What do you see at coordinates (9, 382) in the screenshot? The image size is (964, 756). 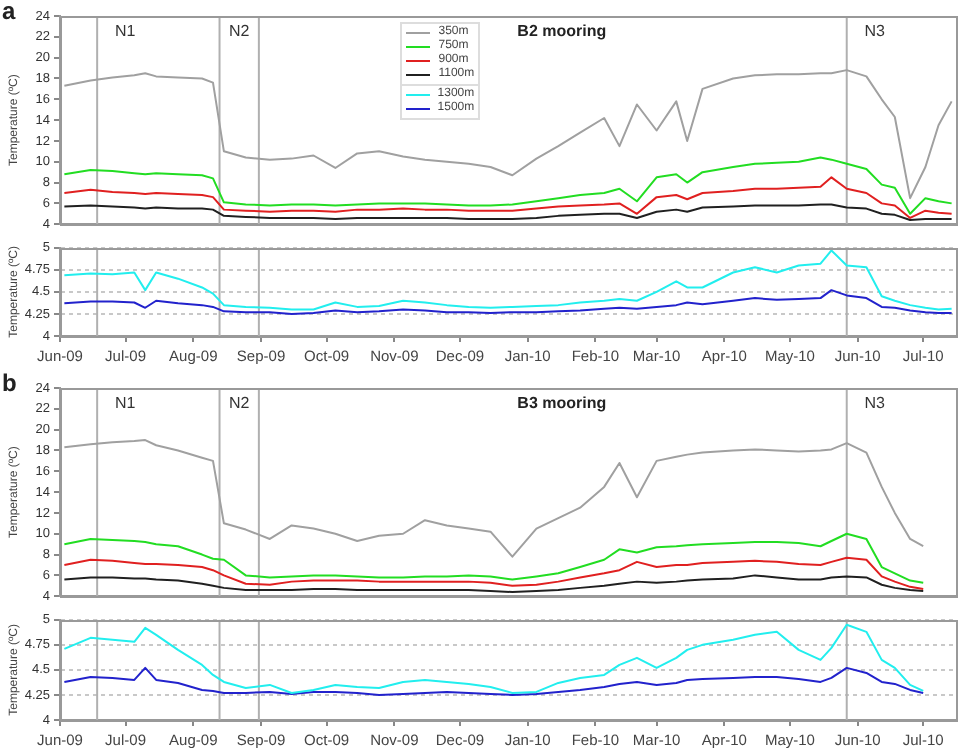 I see `text: b` at bounding box center [9, 382].